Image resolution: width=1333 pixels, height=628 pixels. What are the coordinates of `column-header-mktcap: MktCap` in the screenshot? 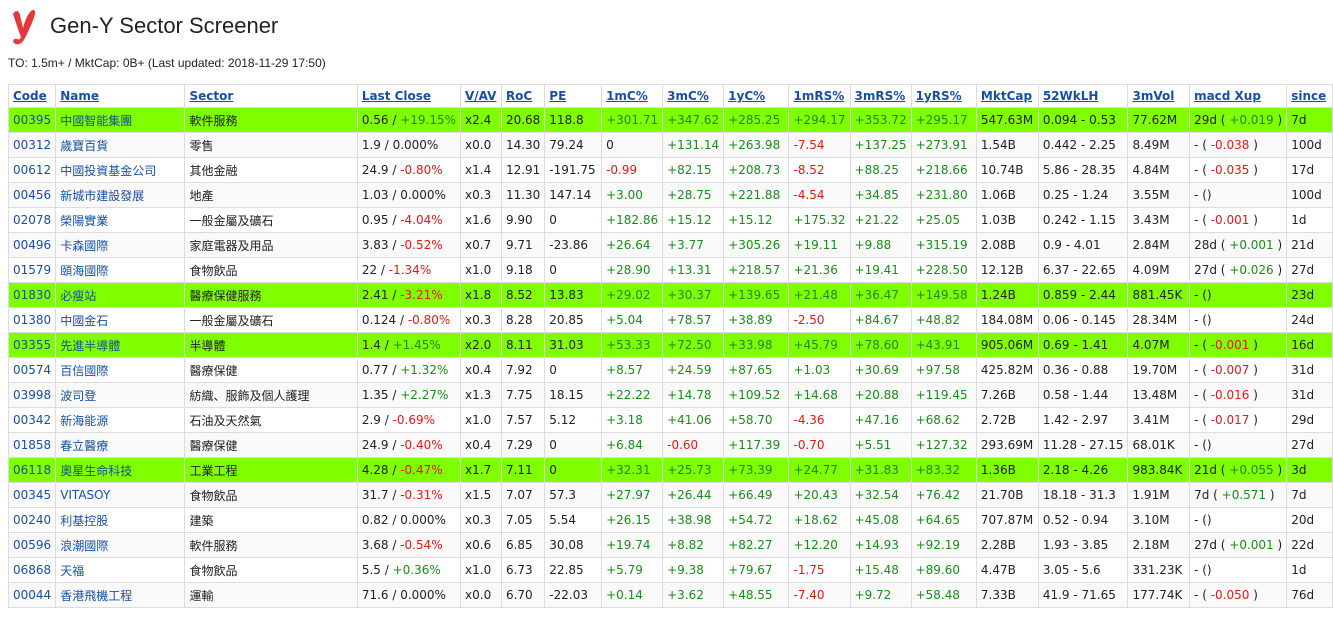 It's located at (1007, 96).